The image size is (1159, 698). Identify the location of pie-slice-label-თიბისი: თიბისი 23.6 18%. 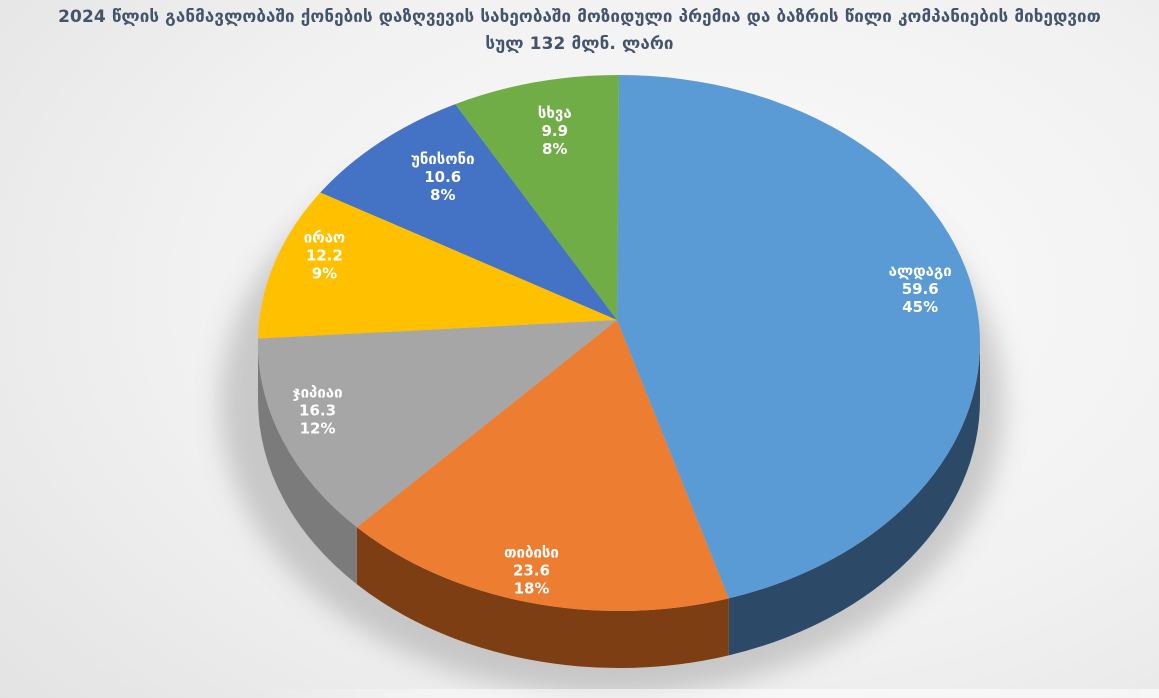
(531, 571).